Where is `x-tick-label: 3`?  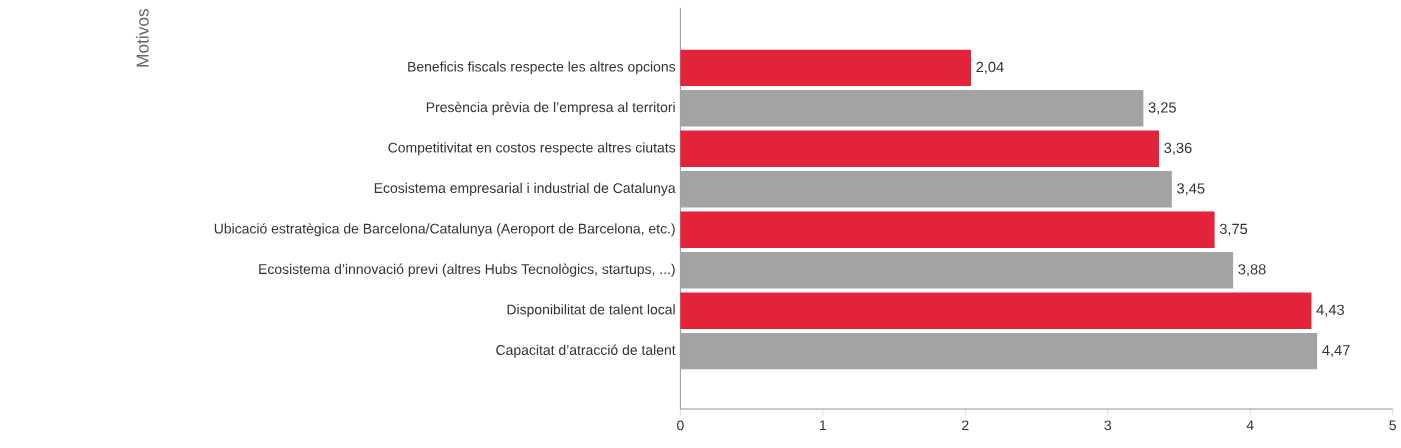
x-tick-label: 3 is located at coordinates (1108, 425).